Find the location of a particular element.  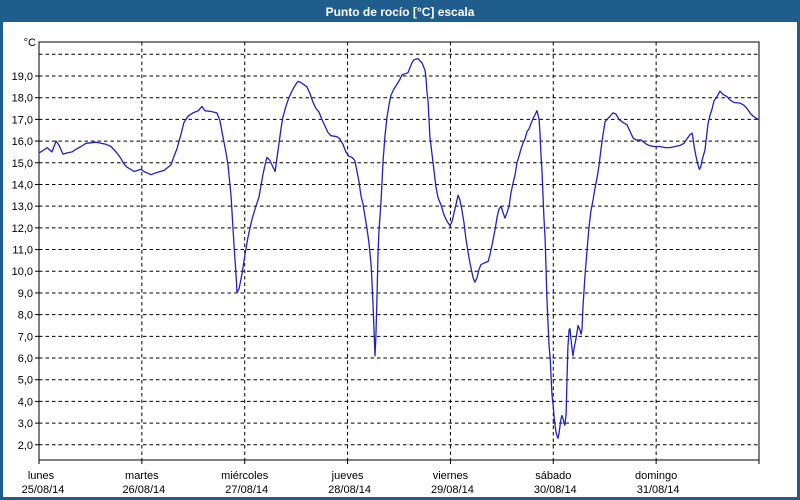

y-tick-label: 12,0 is located at coordinates (22, 229).